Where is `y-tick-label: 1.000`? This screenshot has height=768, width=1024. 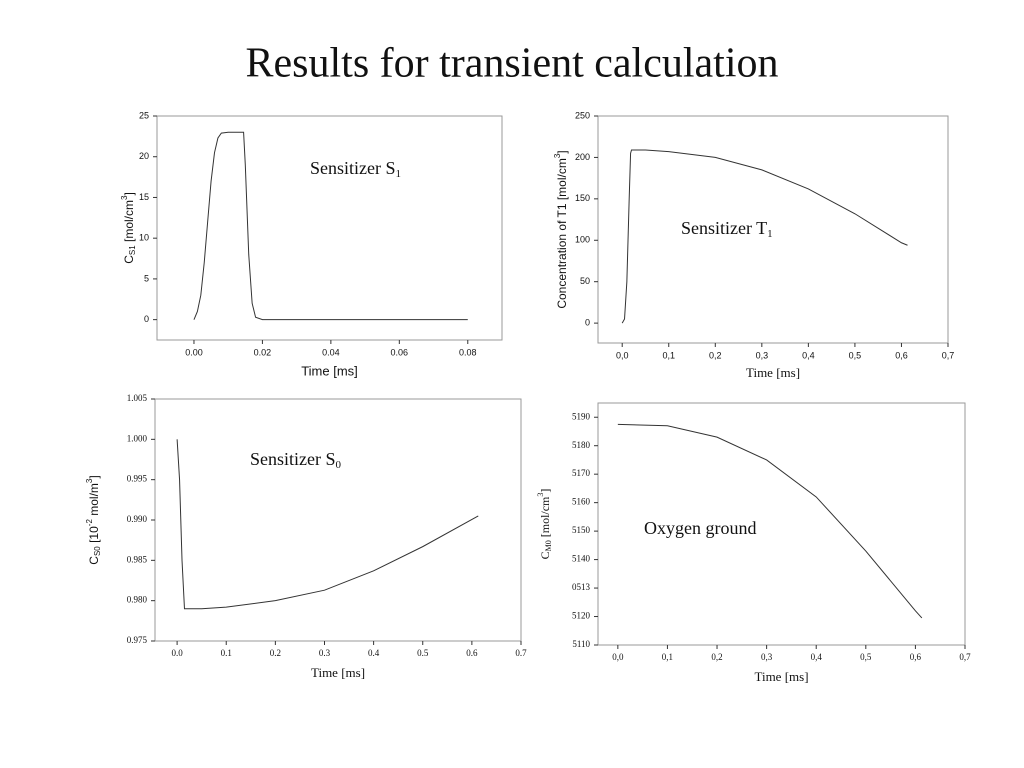
y-tick-label: 1.000 is located at coordinates (137, 438).